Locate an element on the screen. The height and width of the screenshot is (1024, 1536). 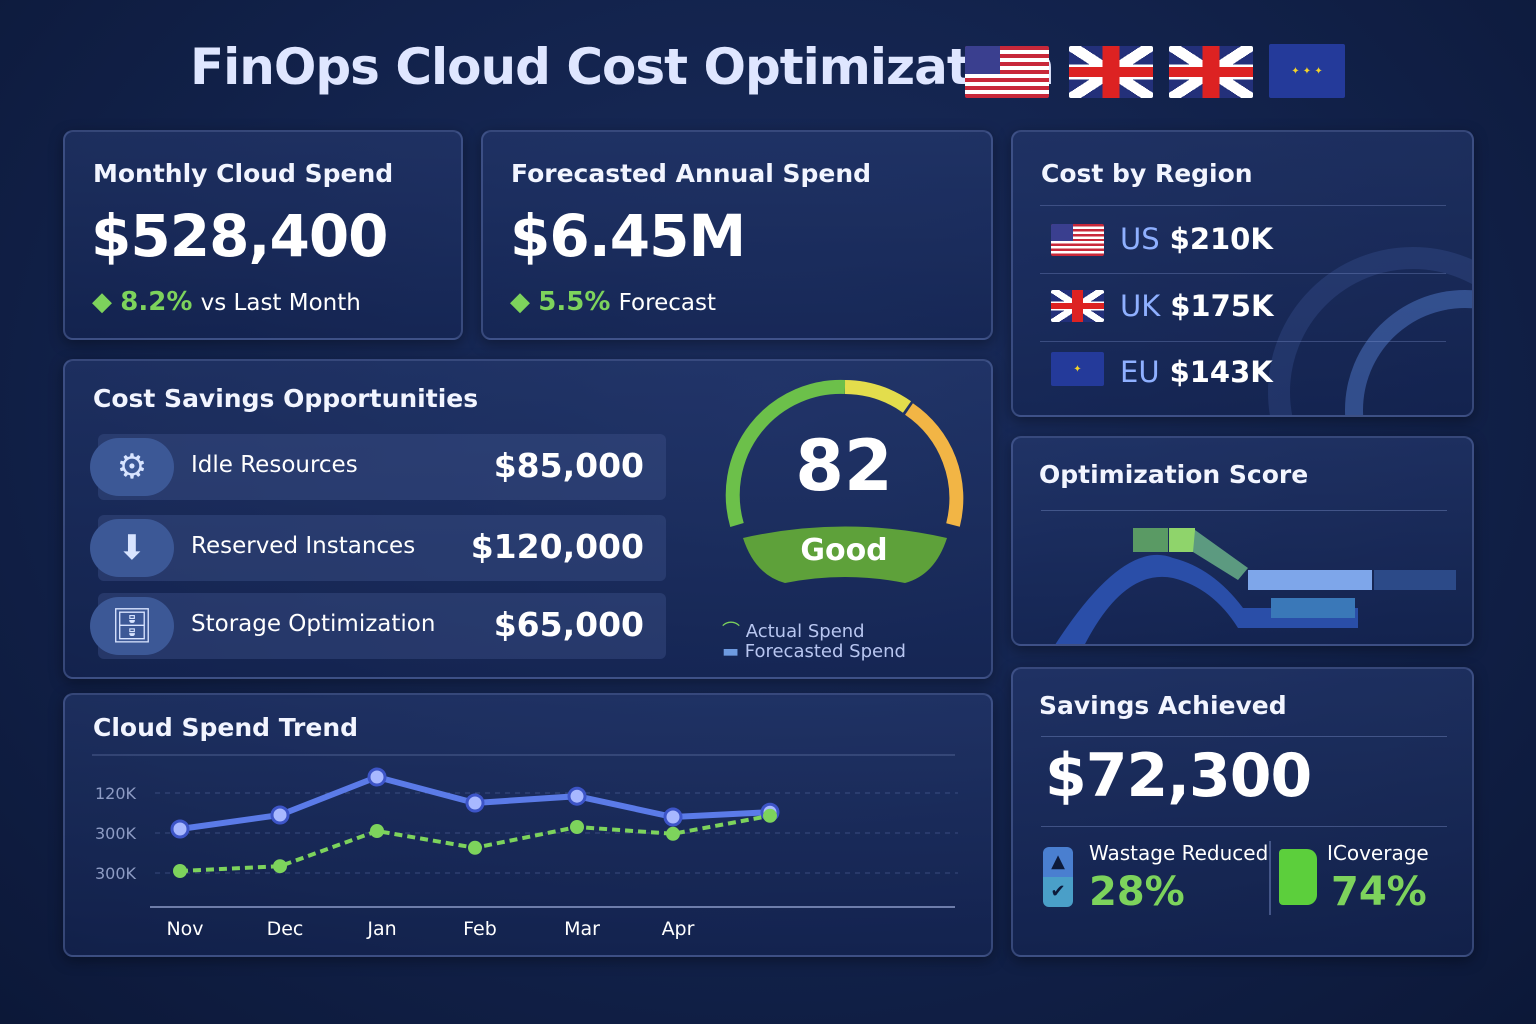
card-title: Optimization Score is located at coordinates (1174, 474).